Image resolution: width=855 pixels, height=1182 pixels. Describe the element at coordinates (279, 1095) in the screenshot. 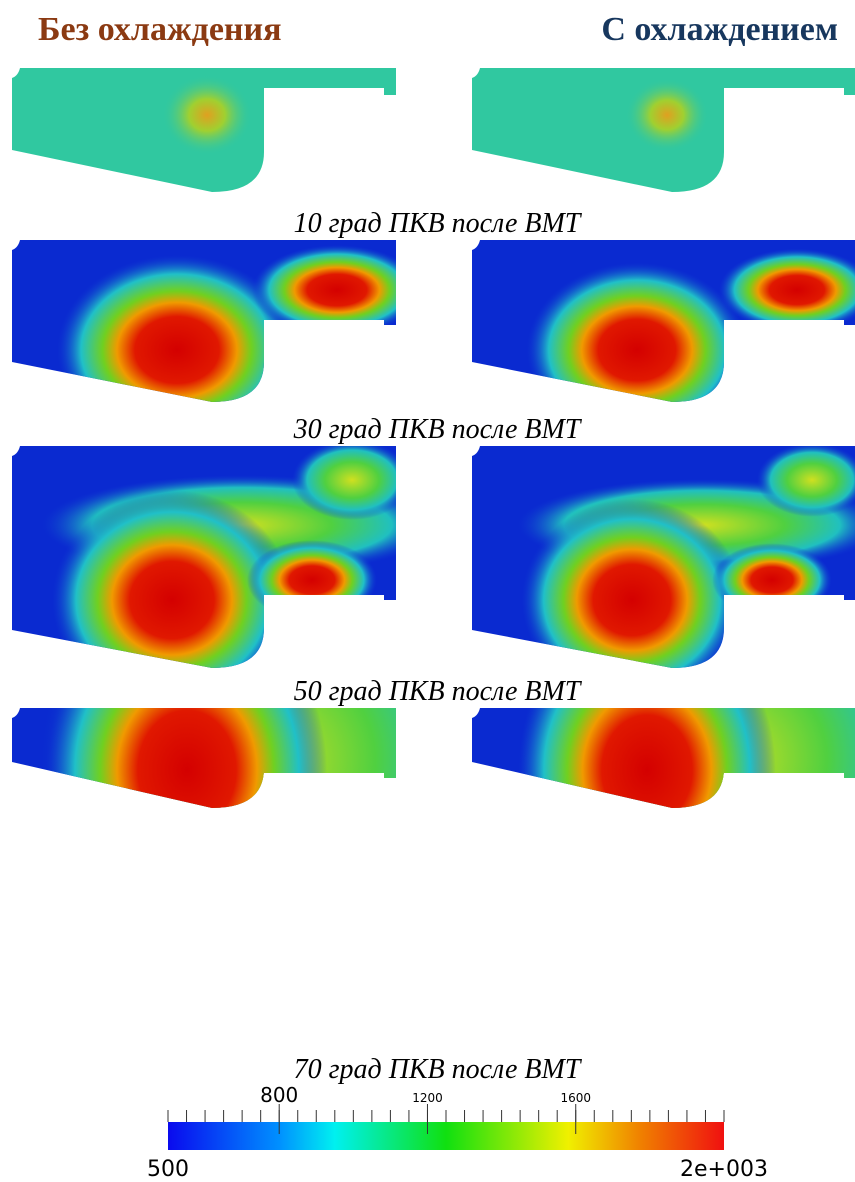

I see `tick-label: 800` at that location.